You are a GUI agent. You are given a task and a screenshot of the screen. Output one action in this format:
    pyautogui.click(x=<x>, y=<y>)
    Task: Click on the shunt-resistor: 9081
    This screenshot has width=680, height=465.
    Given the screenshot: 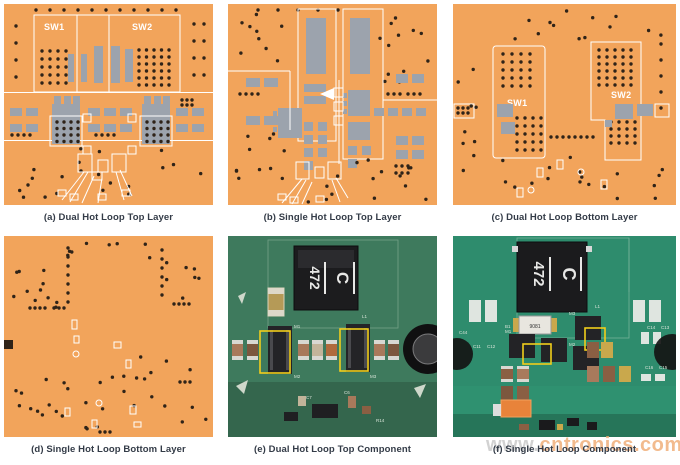 What is the action you would take?
    pyautogui.click(x=535, y=325)
    